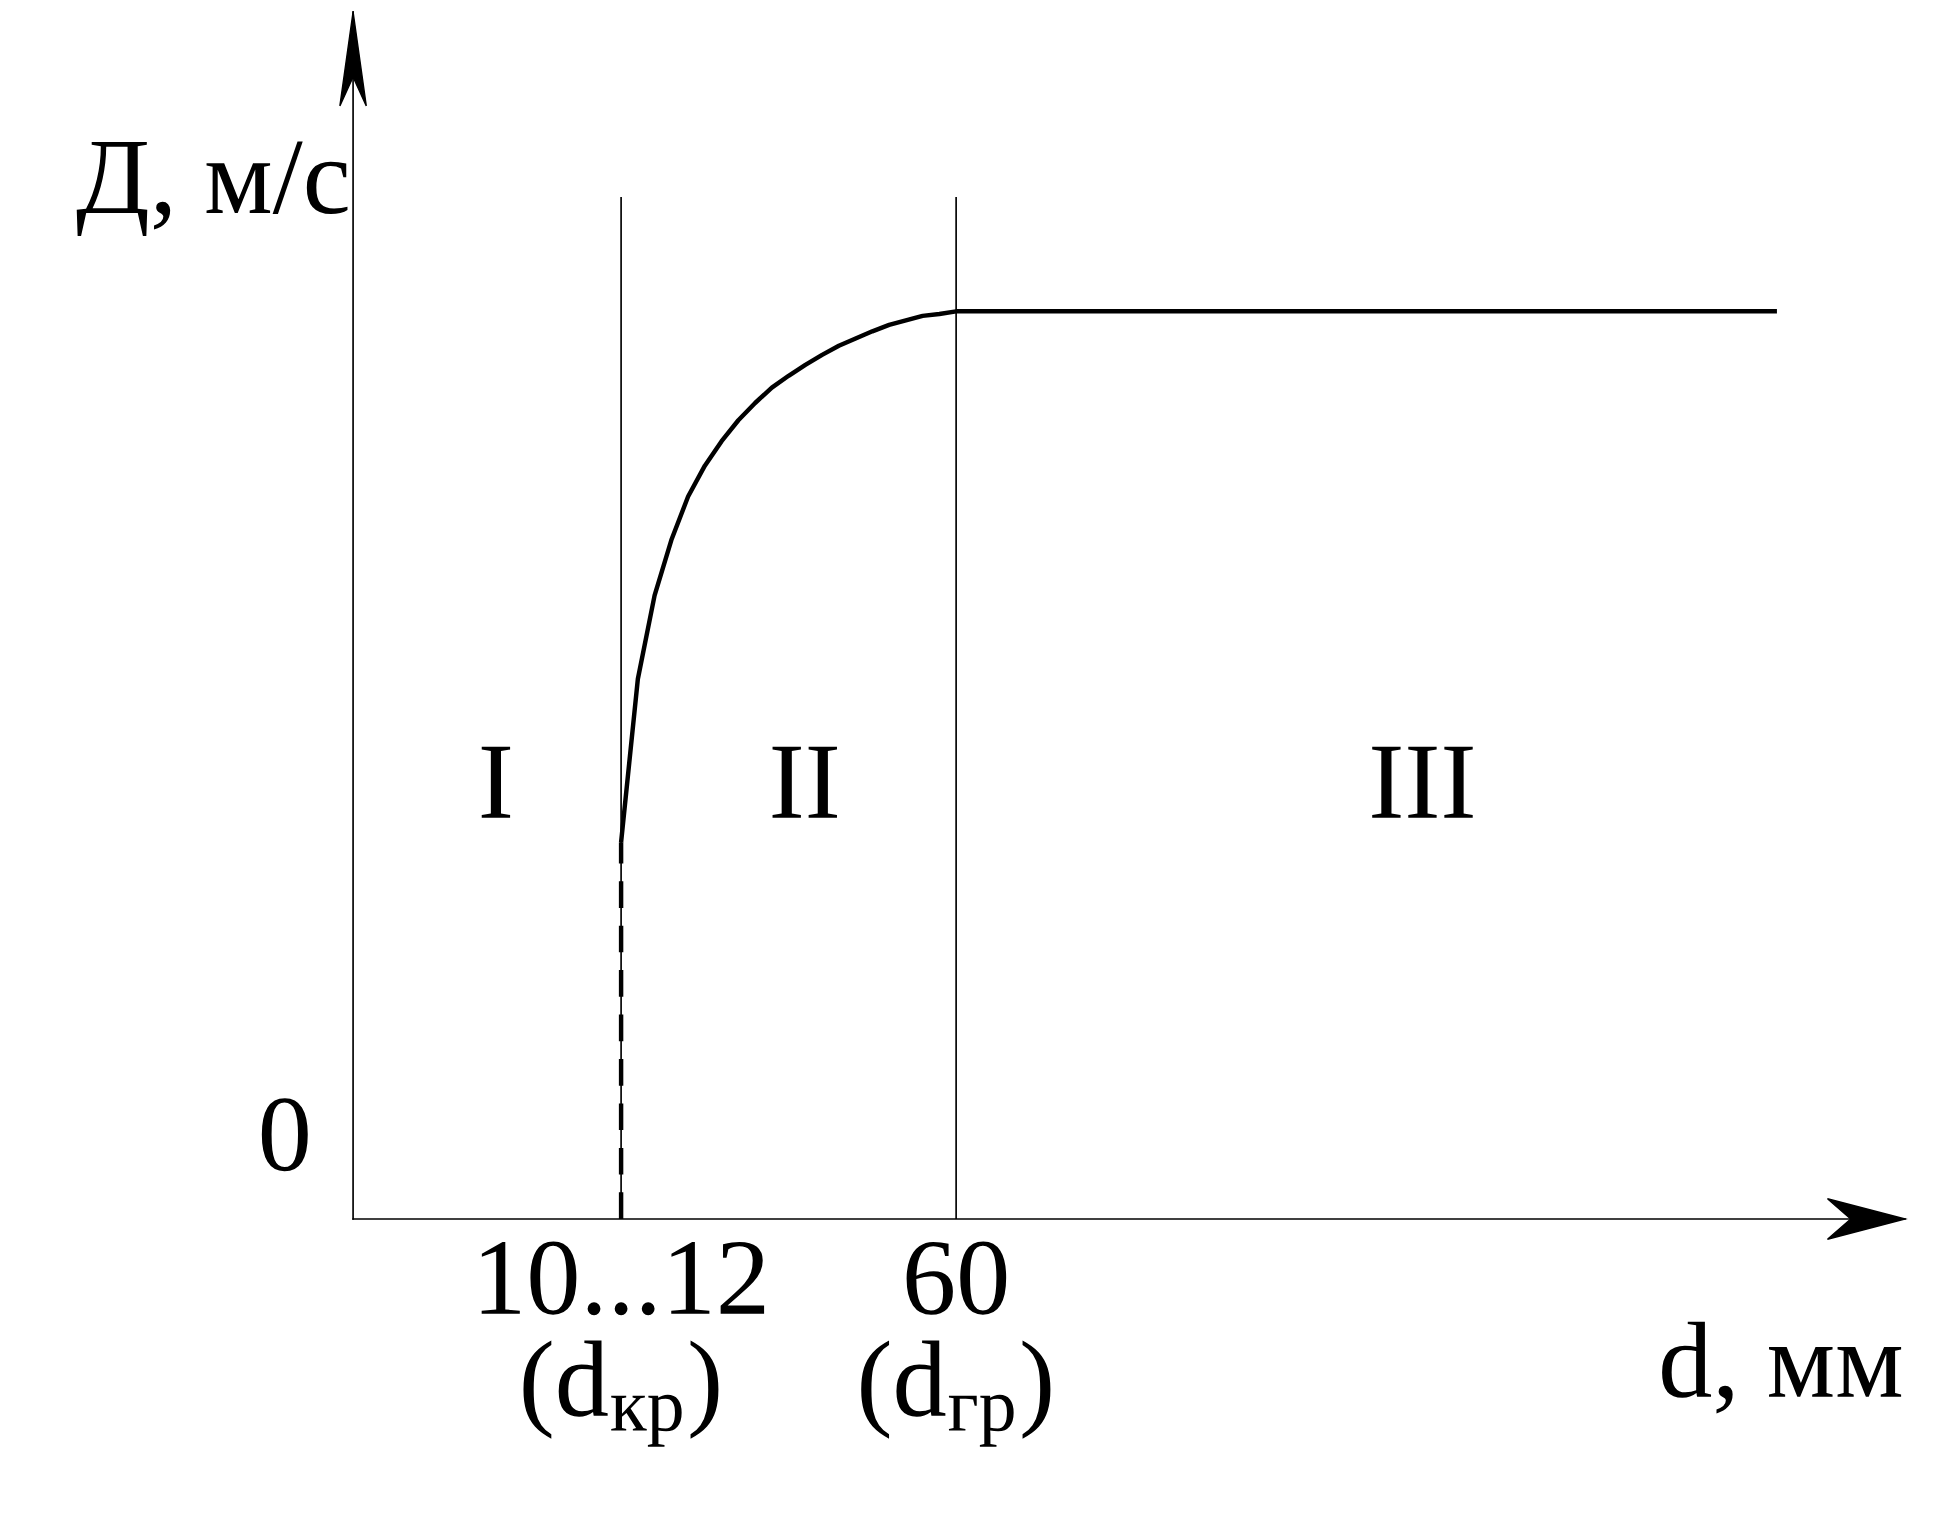 This screenshot has height=1532, width=1940. I want to click on annotation: II, so click(804, 782).